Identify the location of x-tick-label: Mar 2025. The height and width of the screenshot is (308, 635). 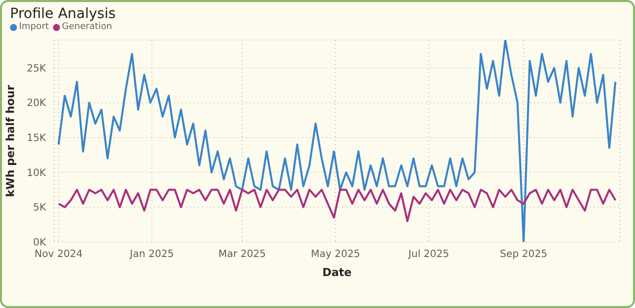
(242, 254).